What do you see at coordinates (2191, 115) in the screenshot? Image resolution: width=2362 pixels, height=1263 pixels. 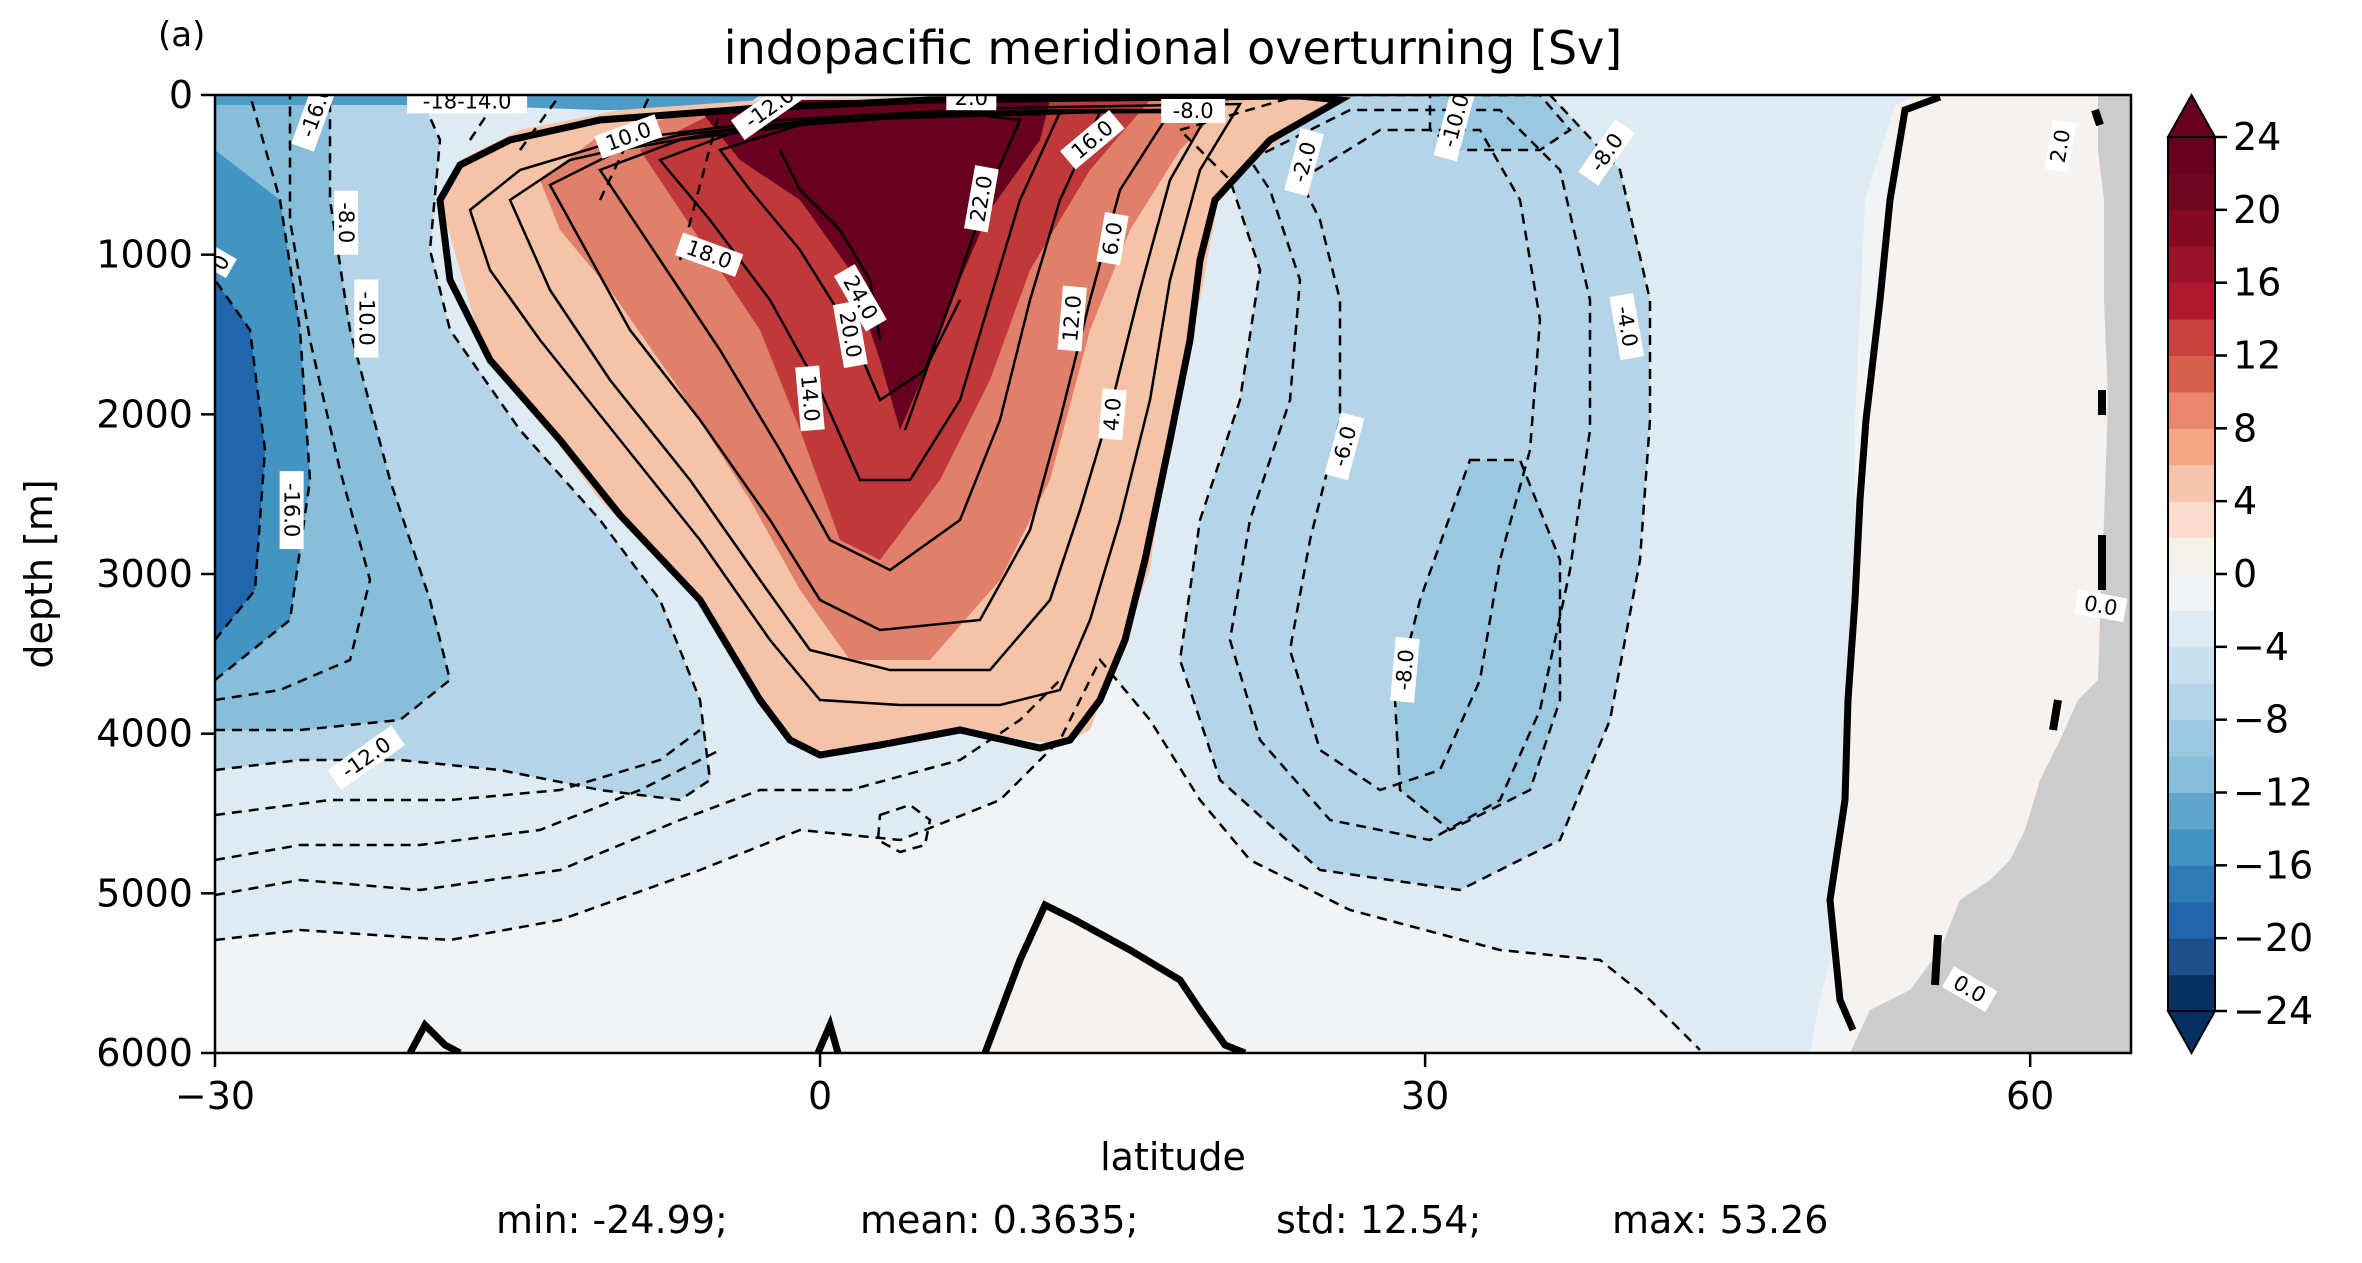 I see `colorbar-extend-top` at bounding box center [2191, 115].